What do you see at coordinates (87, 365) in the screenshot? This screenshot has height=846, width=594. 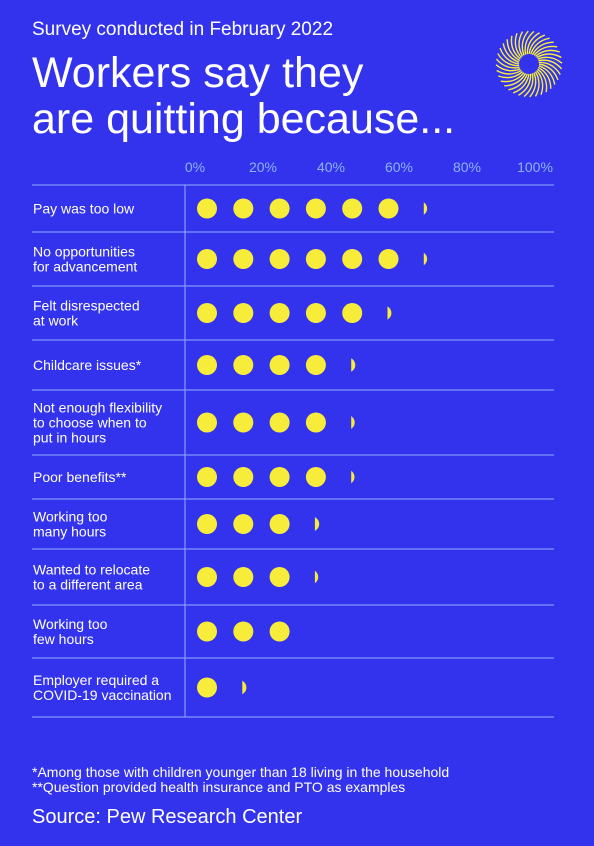 I see `category-label: Childcare issues*` at bounding box center [87, 365].